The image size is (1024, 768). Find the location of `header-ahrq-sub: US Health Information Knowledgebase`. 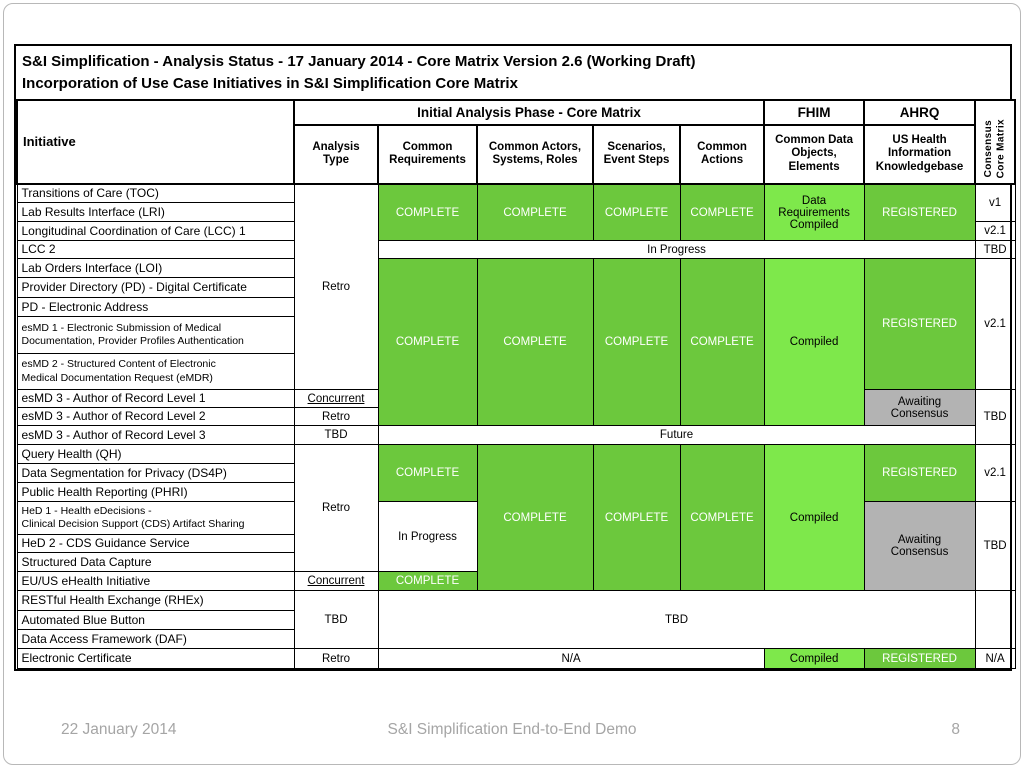

header-ahrq-sub: US Health Information Knowledgebase is located at coordinates (920, 154).